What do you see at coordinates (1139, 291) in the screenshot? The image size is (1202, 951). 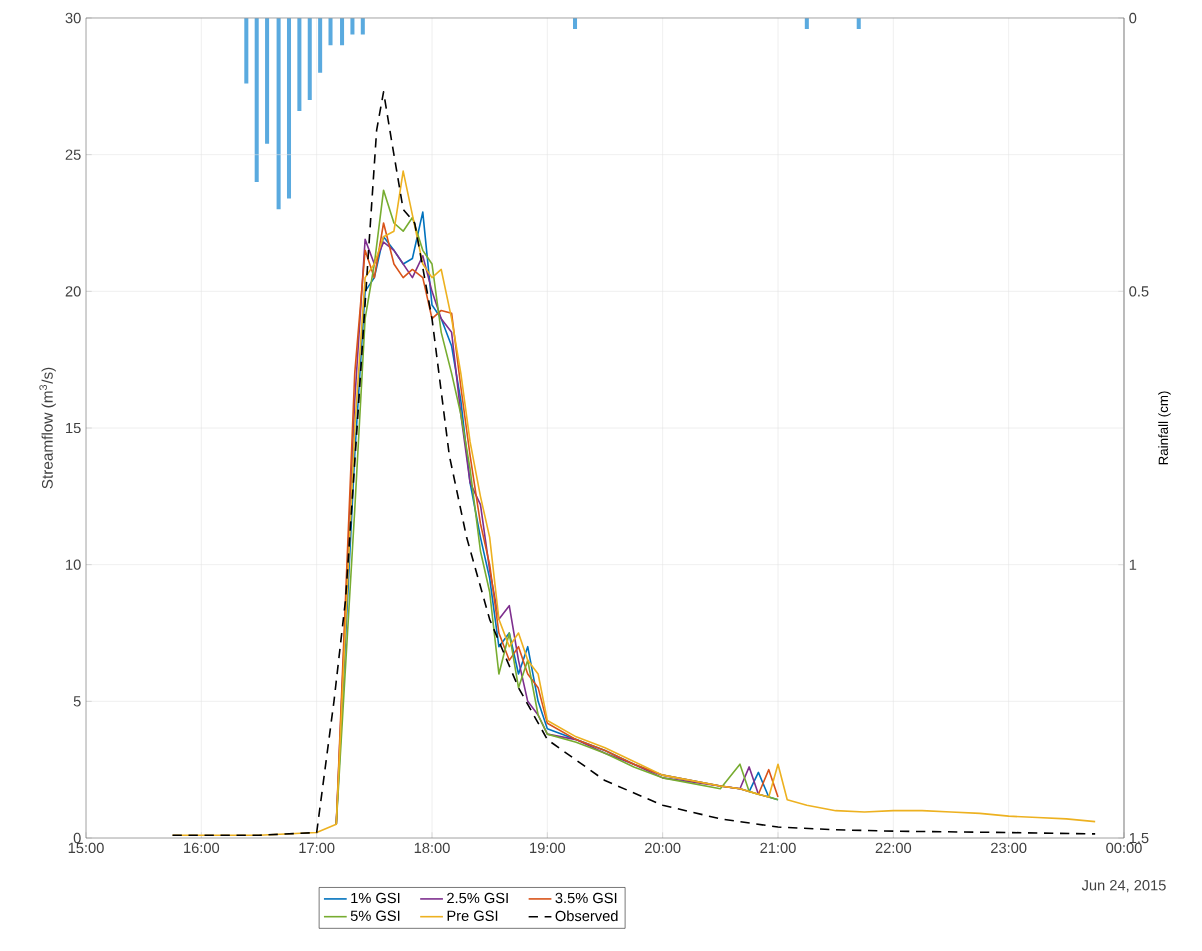 I see `y2-tick-label: 0.5` at bounding box center [1139, 291].